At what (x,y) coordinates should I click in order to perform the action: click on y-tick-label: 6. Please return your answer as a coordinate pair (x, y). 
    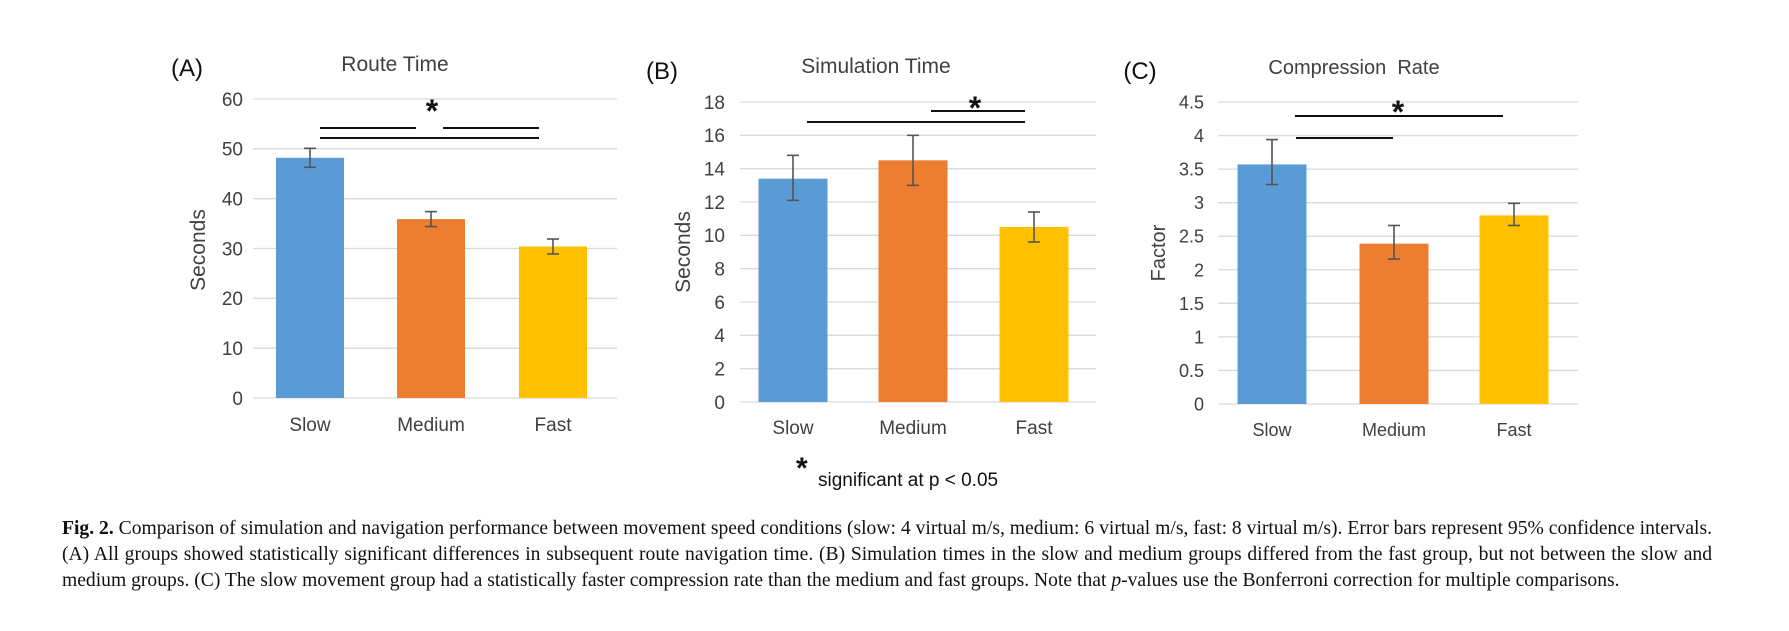
    Looking at the image, I should click on (719, 303).